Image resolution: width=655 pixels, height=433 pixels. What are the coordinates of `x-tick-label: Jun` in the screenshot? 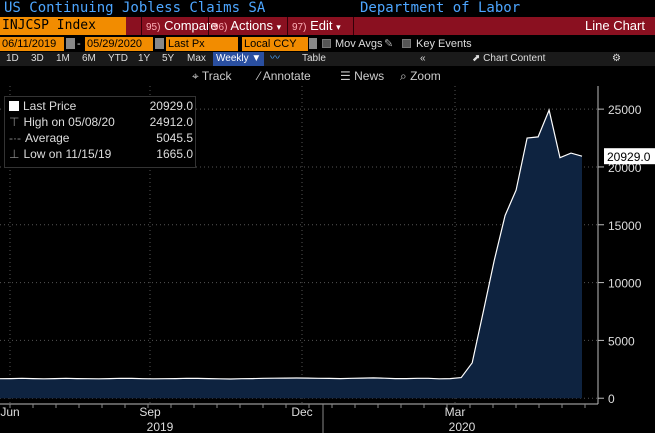 It's located at (9, 412).